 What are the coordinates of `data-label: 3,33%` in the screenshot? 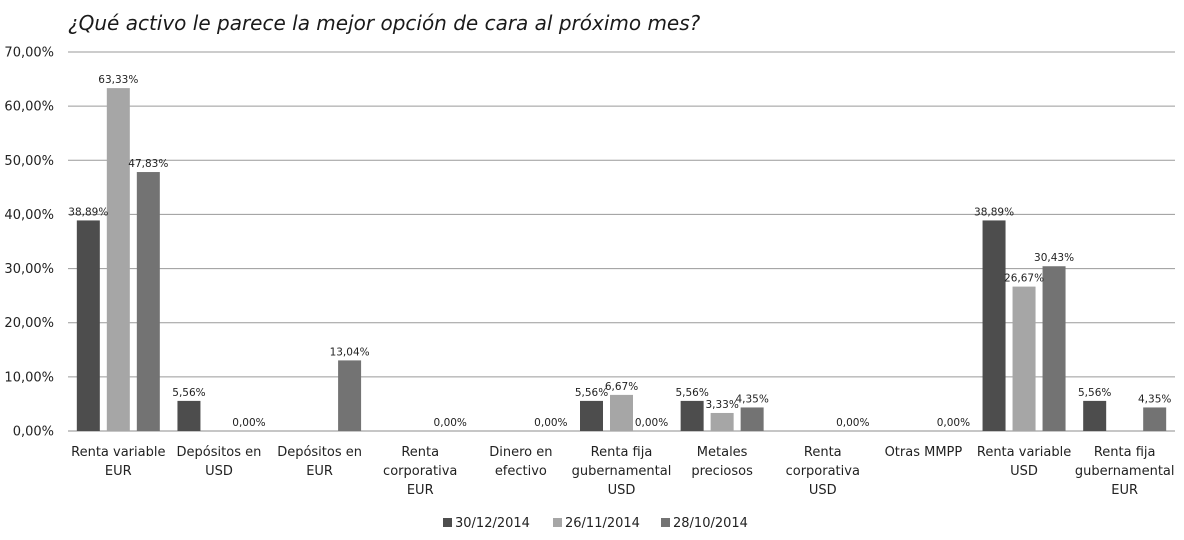 It's located at (721, 405).